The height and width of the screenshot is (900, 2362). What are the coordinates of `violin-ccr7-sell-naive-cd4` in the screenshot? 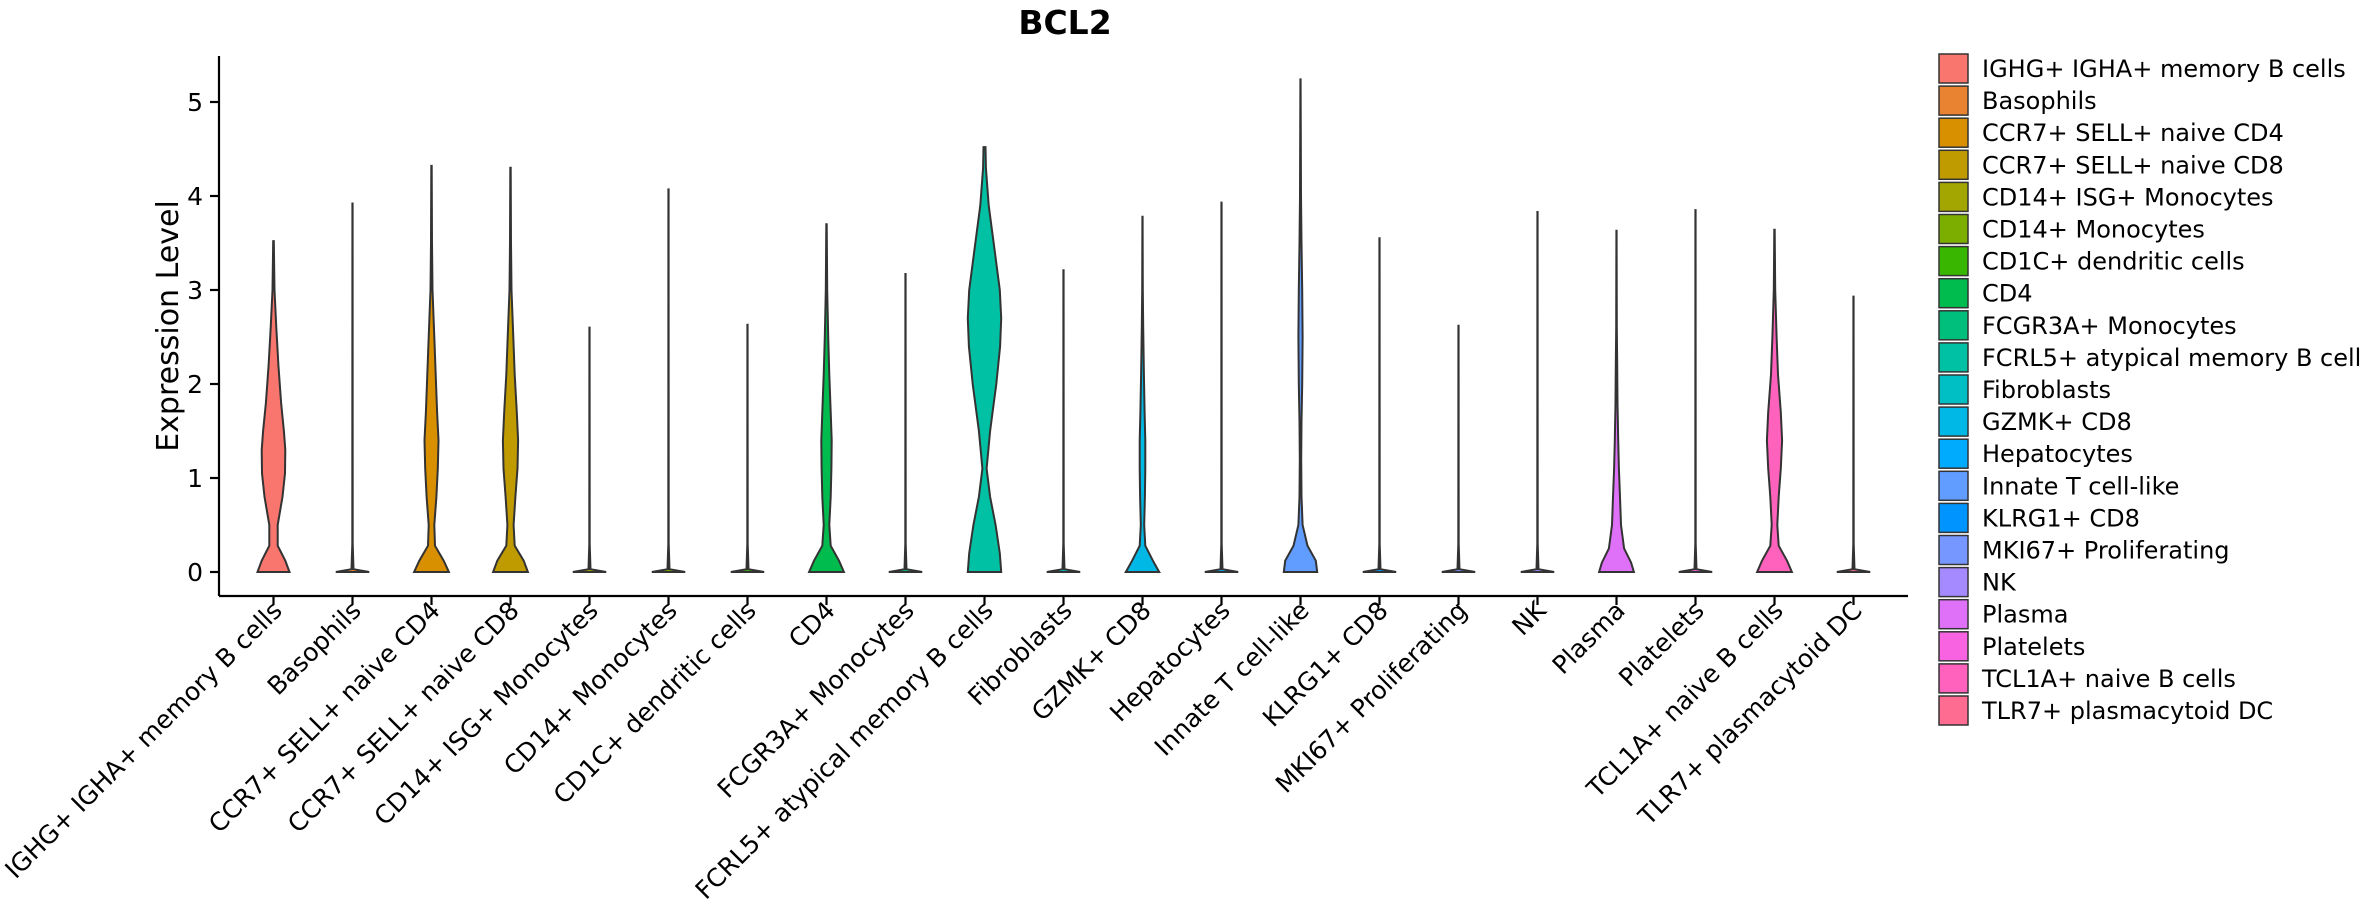 It's located at (431, 368).